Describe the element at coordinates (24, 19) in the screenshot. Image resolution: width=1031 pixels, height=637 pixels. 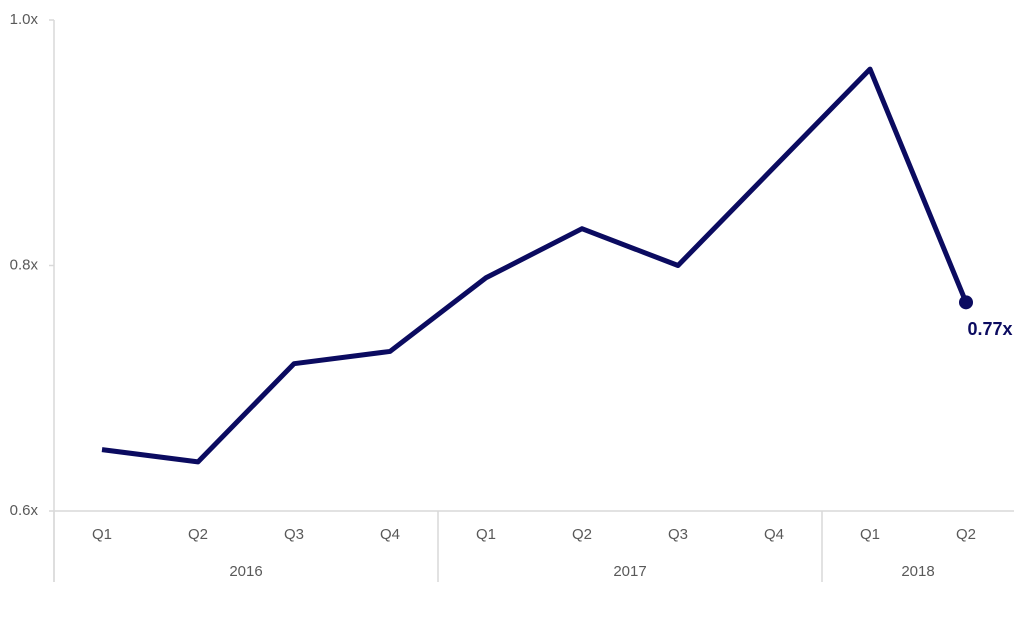
I see `y-tick-label: 1.0x` at that location.